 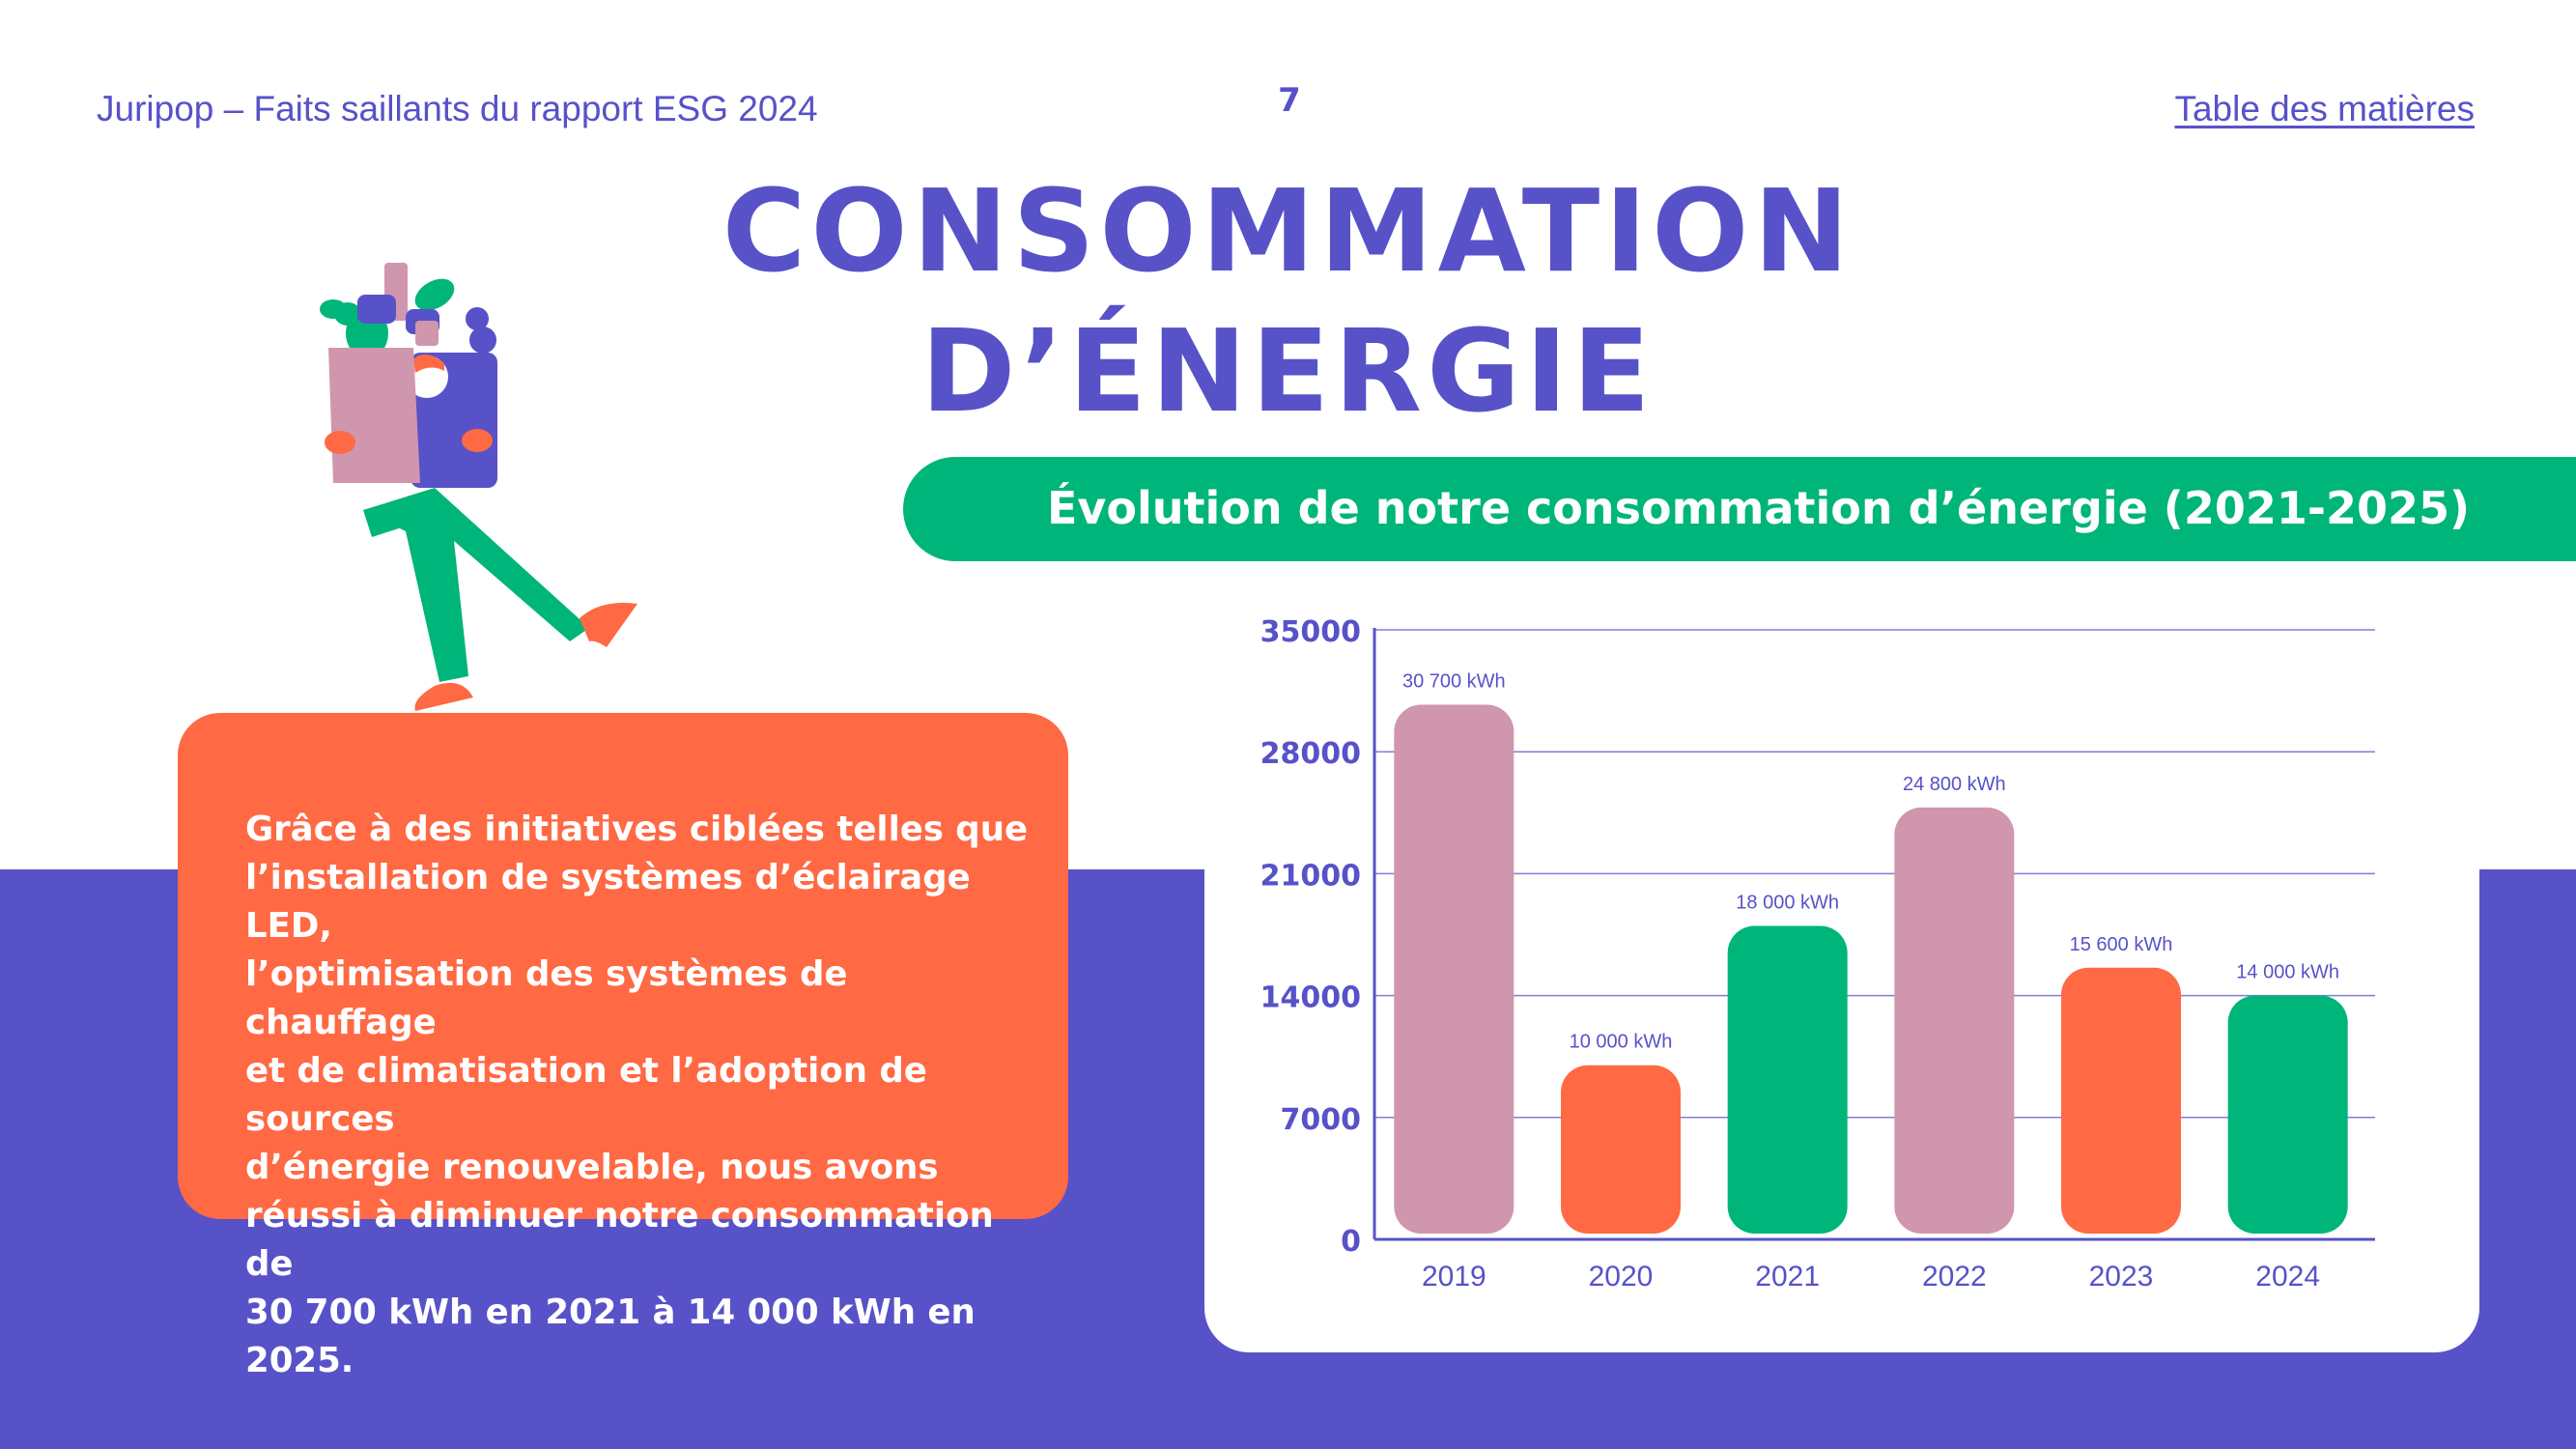 I want to click on page-title-line2-text: D’ÉNERGIE, so click(x=1288, y=371).